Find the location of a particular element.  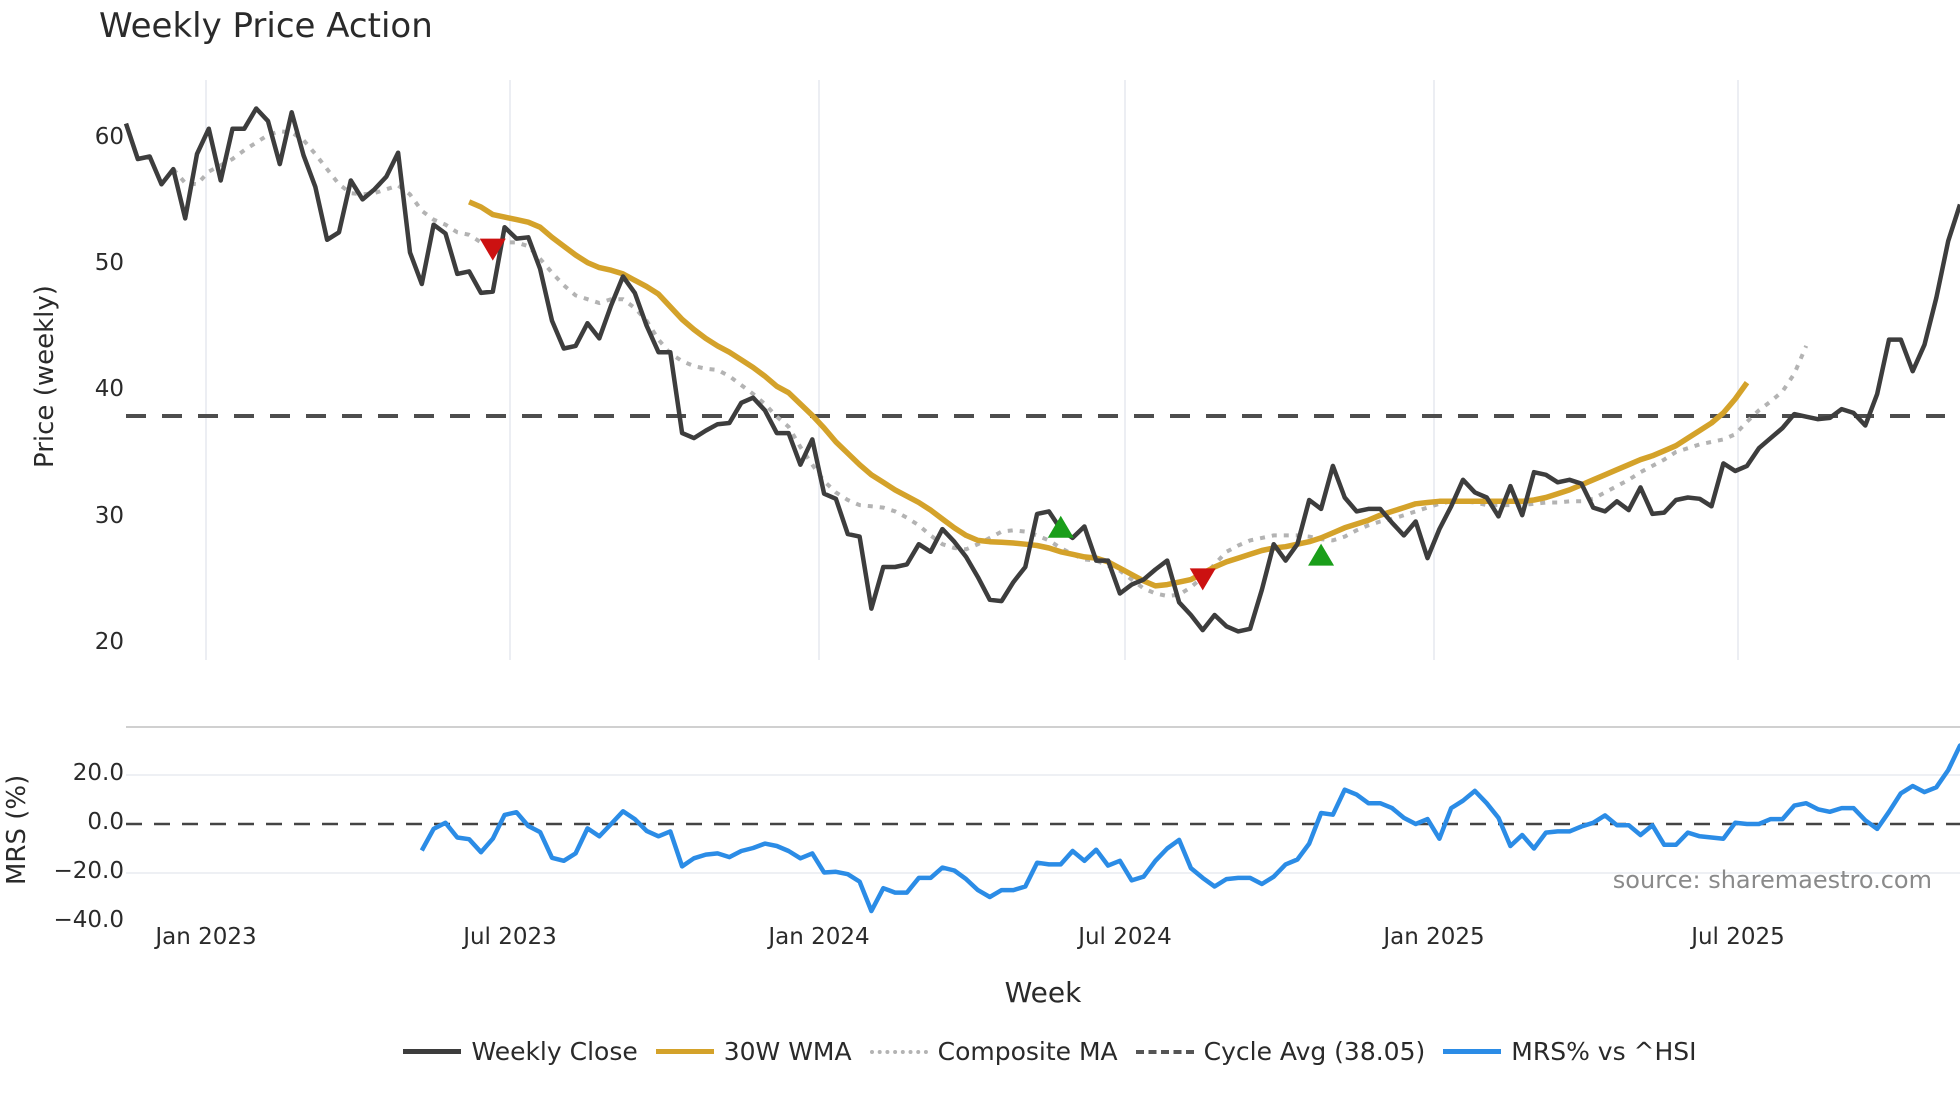

y-tick: −40.0 is located at coordinates (88, 920).